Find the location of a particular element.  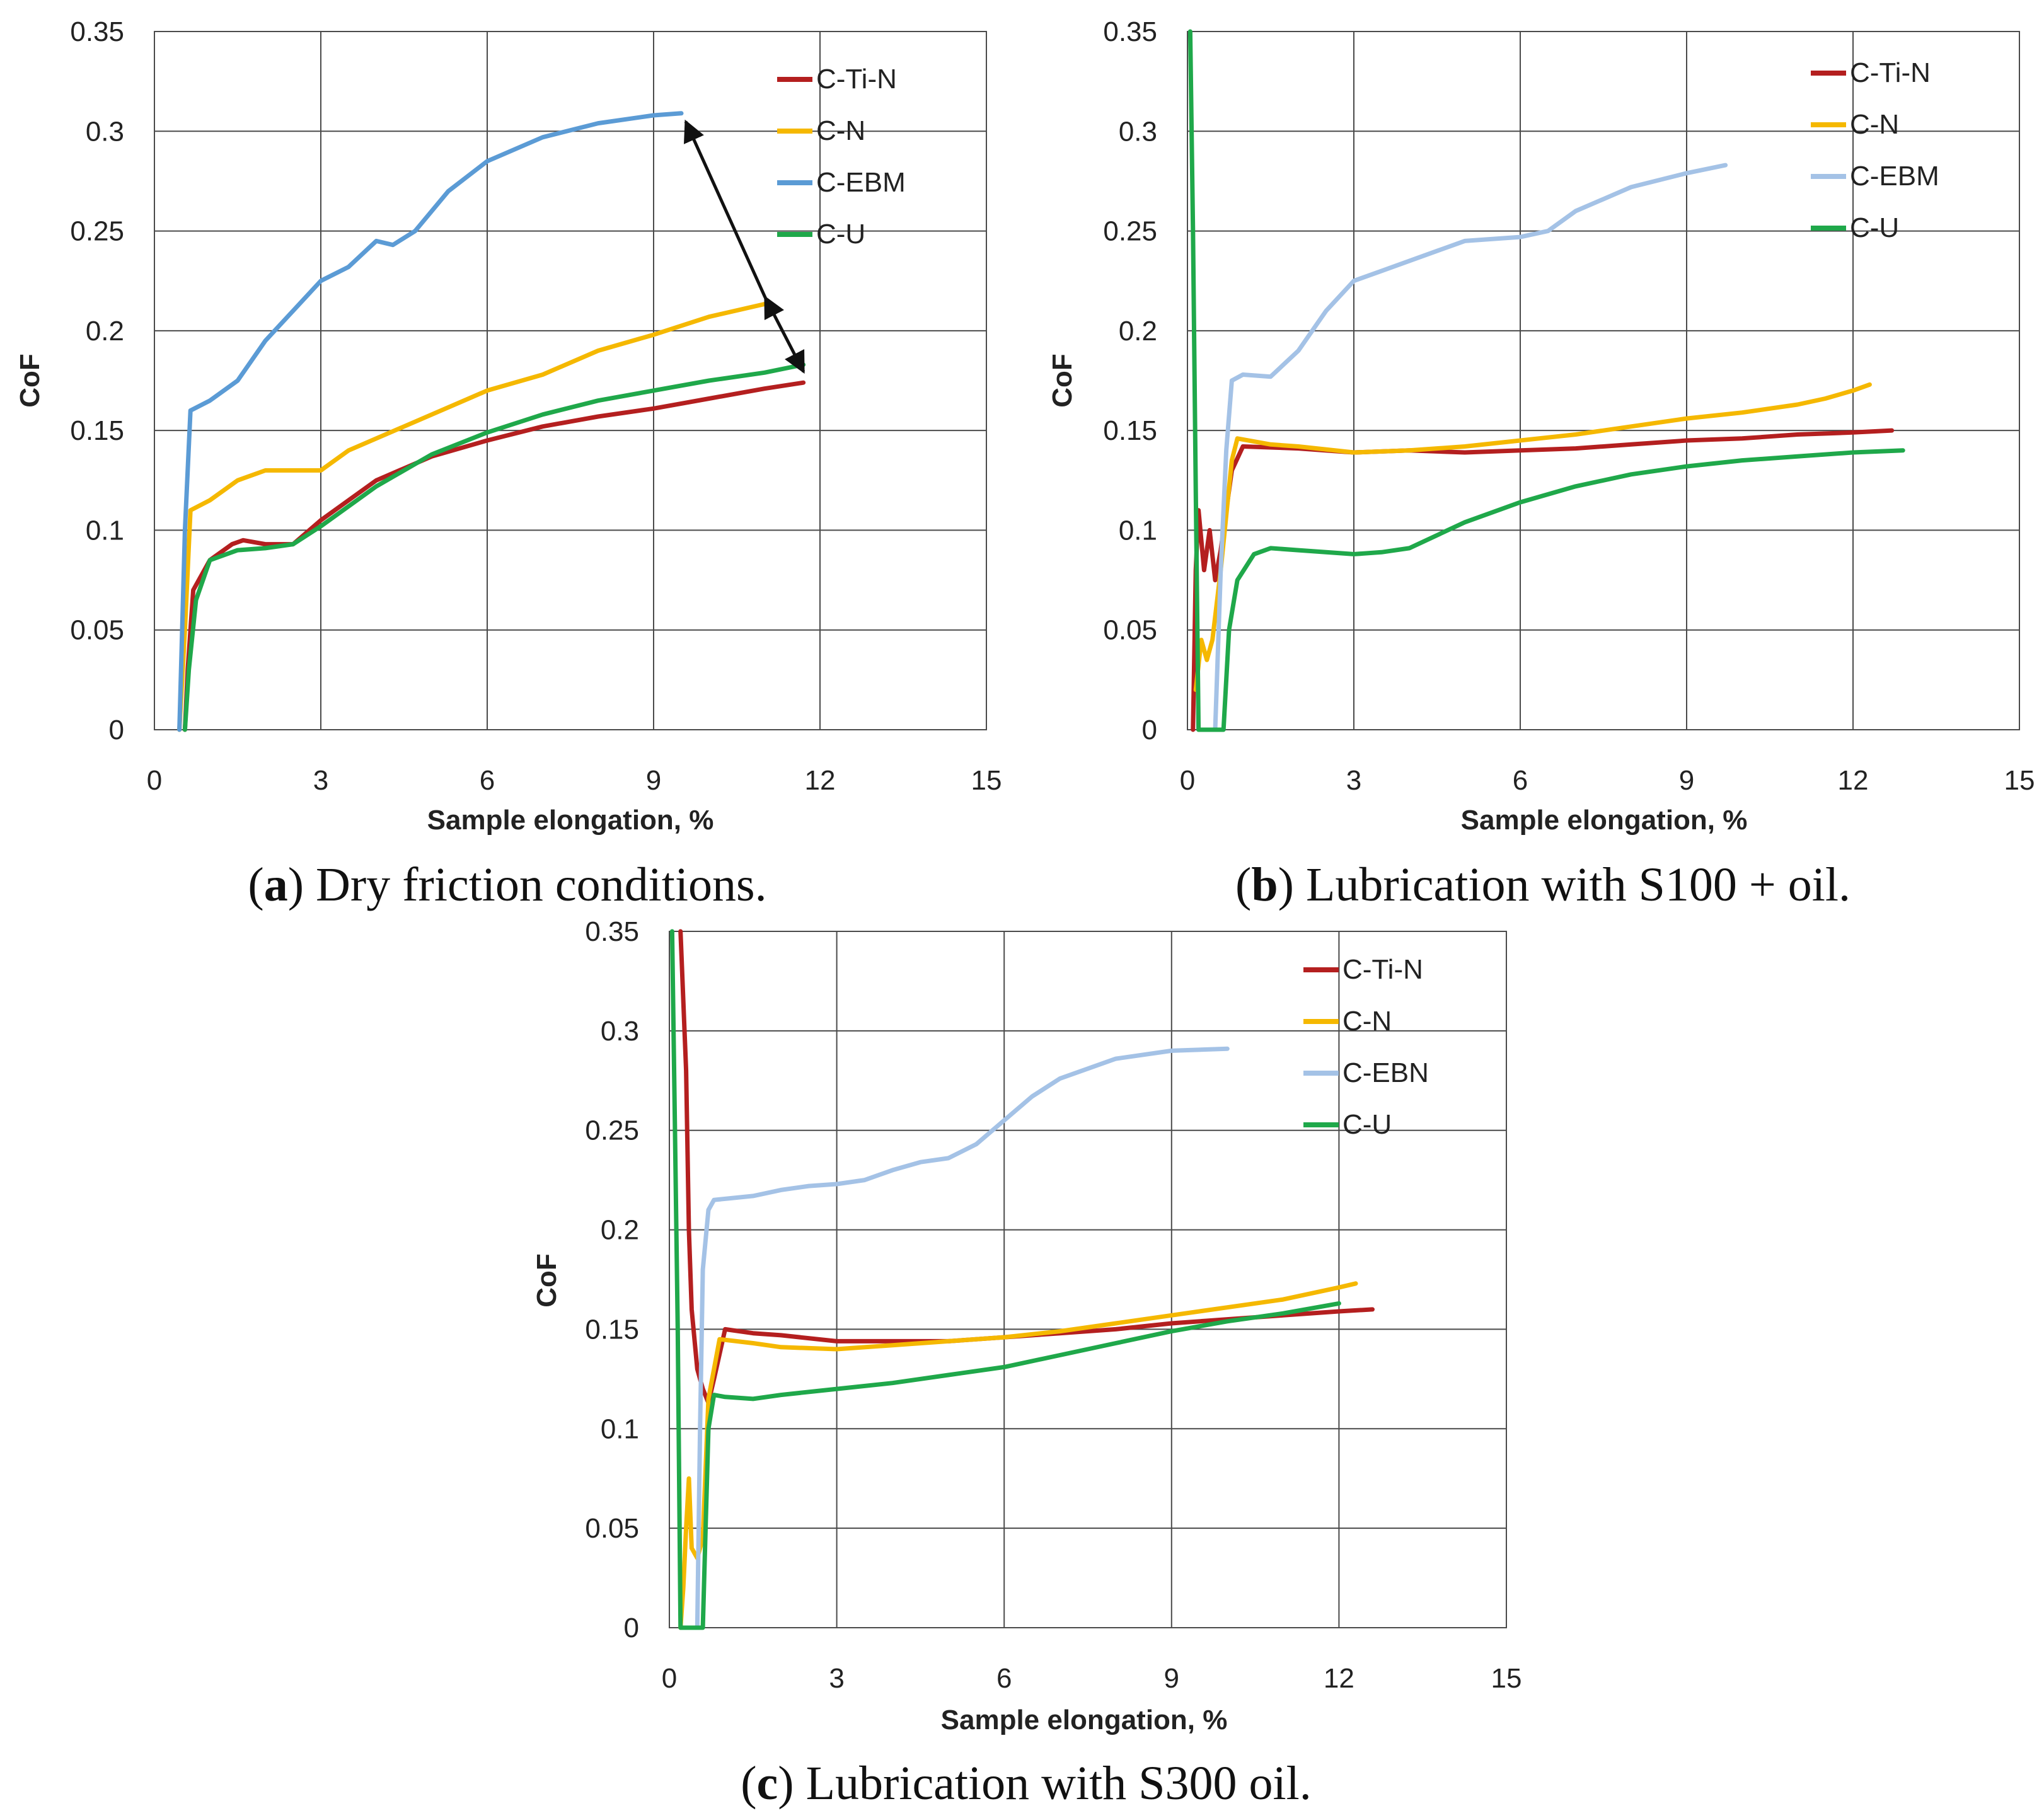

caption-text-a: Dry friction conditions. is located at coordinates (541, 884).